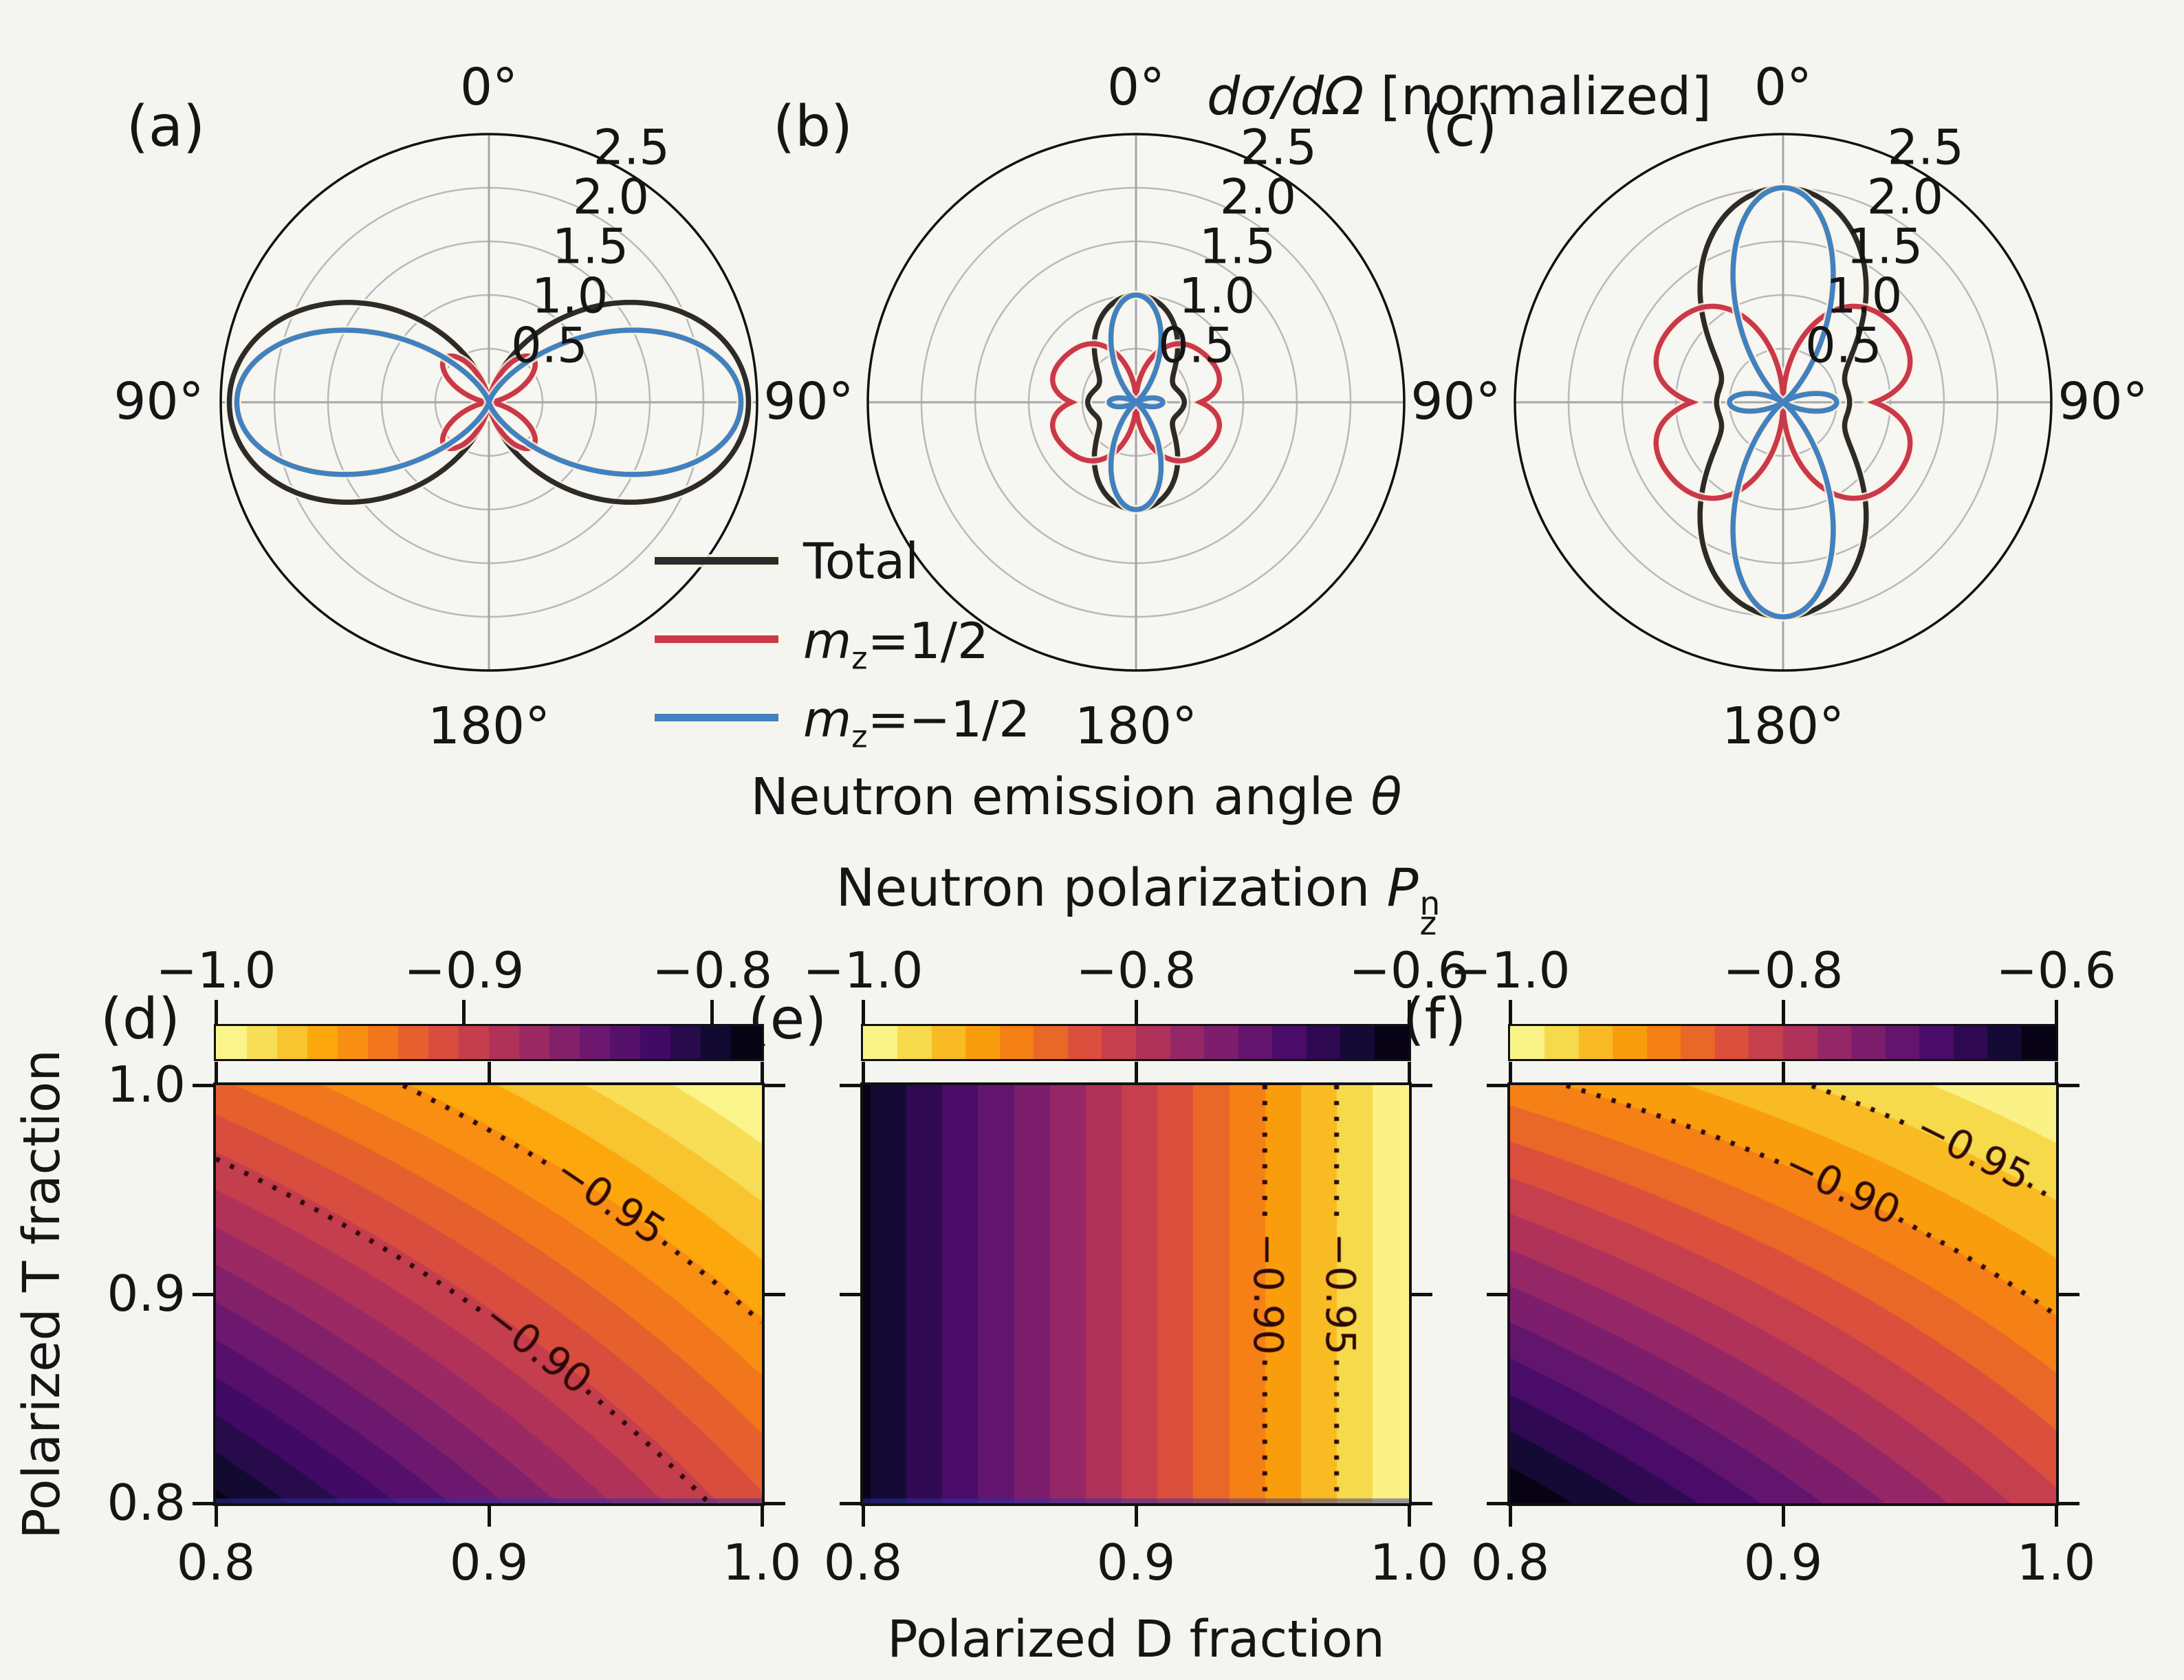 This screenshot has width=2184, height=1680. I want to click on polar-angle-label-90-3: 90°, so click(2102, 402).